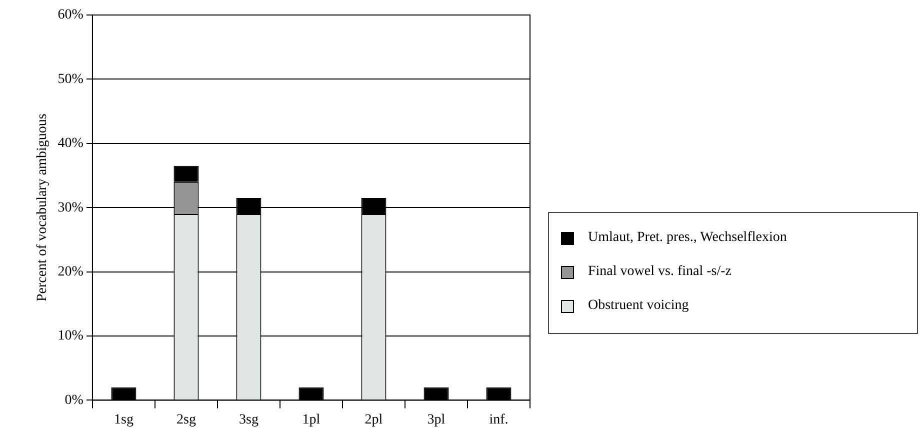  What do you see at coordinates (687, 238) in the screenshot?
I see `legend-label: Umlaut, Pret. pres., Wechselflexion` at bounding box center [687, 238].